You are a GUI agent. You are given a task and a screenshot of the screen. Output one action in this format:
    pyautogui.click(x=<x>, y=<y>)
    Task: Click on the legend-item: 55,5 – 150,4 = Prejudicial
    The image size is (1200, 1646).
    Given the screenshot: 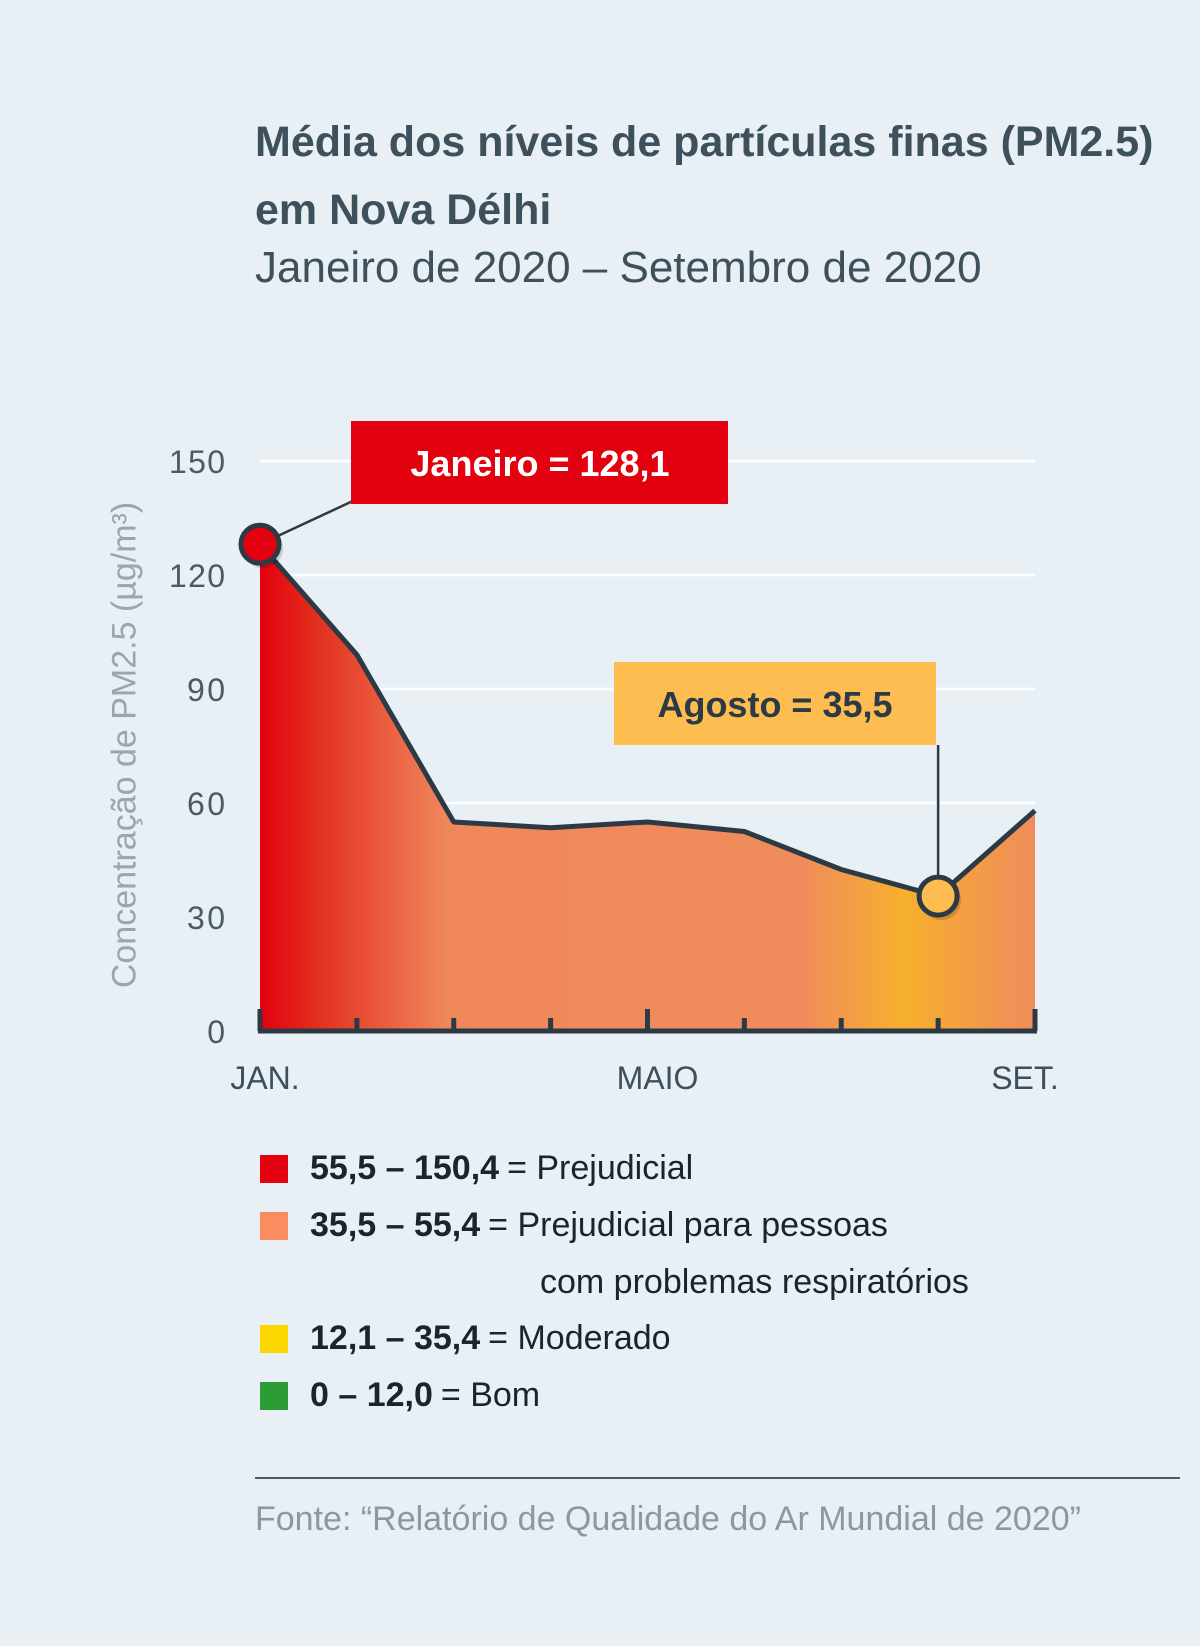 What is the action you would take?
    pyautogui.click(x=614, y=1168)
    